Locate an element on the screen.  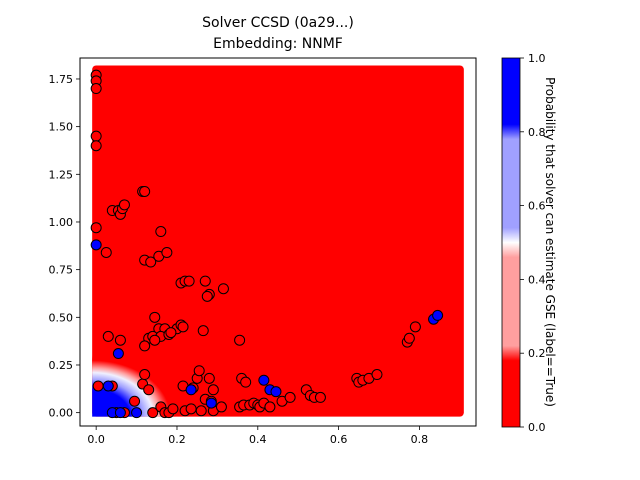
y-tick-label: 0.00 is located at coordinates (61, 413).